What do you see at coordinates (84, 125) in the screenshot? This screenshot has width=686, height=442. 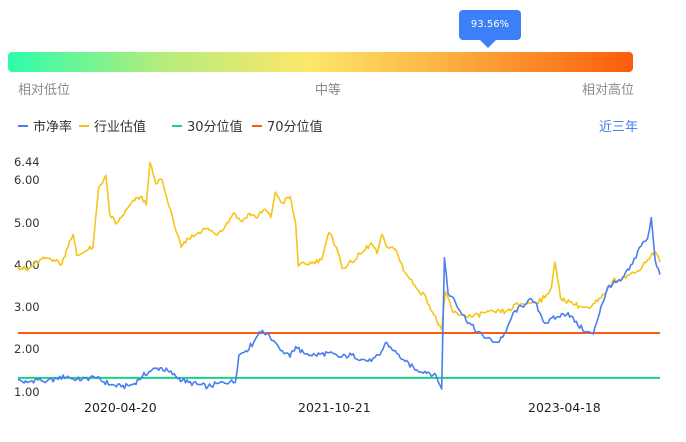 I see `legend-swatch-industry` at bounding box center [84, 125].